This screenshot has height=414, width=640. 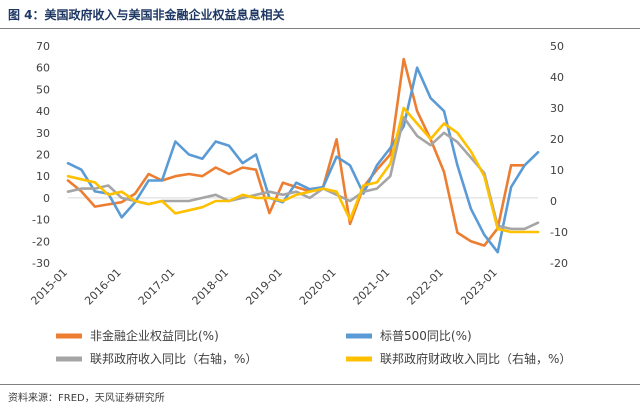 I want to click on legend-label: 标普500同比(%), so click(x=426, y=336).